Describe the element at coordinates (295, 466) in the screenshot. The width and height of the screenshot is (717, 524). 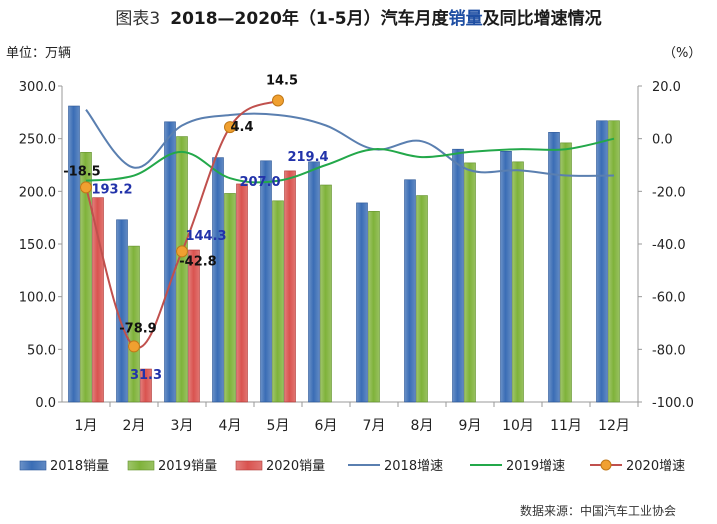
I see `legend-label-2020销量: 2020销量` at that location.